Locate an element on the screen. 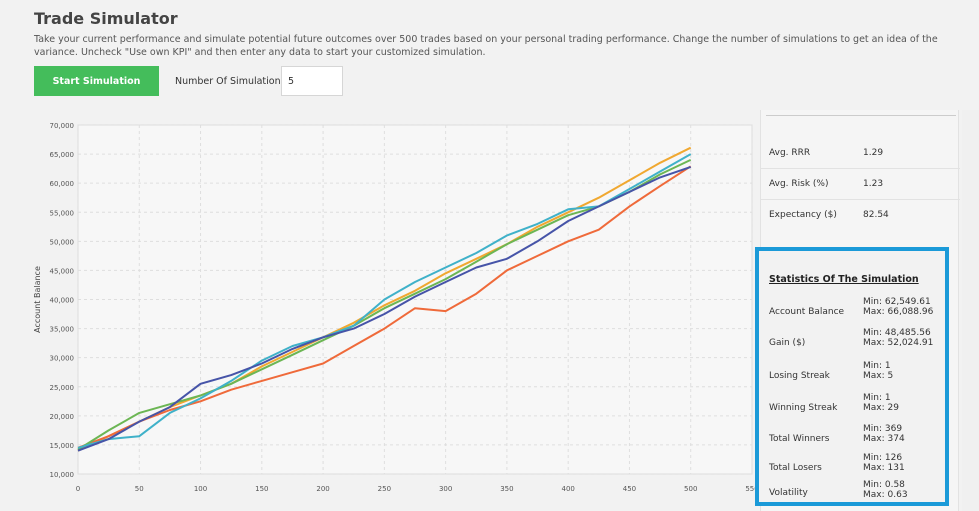 This screenshot has height=511, width=979. stat-minmax: Min: 62,549.61 Max: 66,088.96 is located at coordinates (898, 307).